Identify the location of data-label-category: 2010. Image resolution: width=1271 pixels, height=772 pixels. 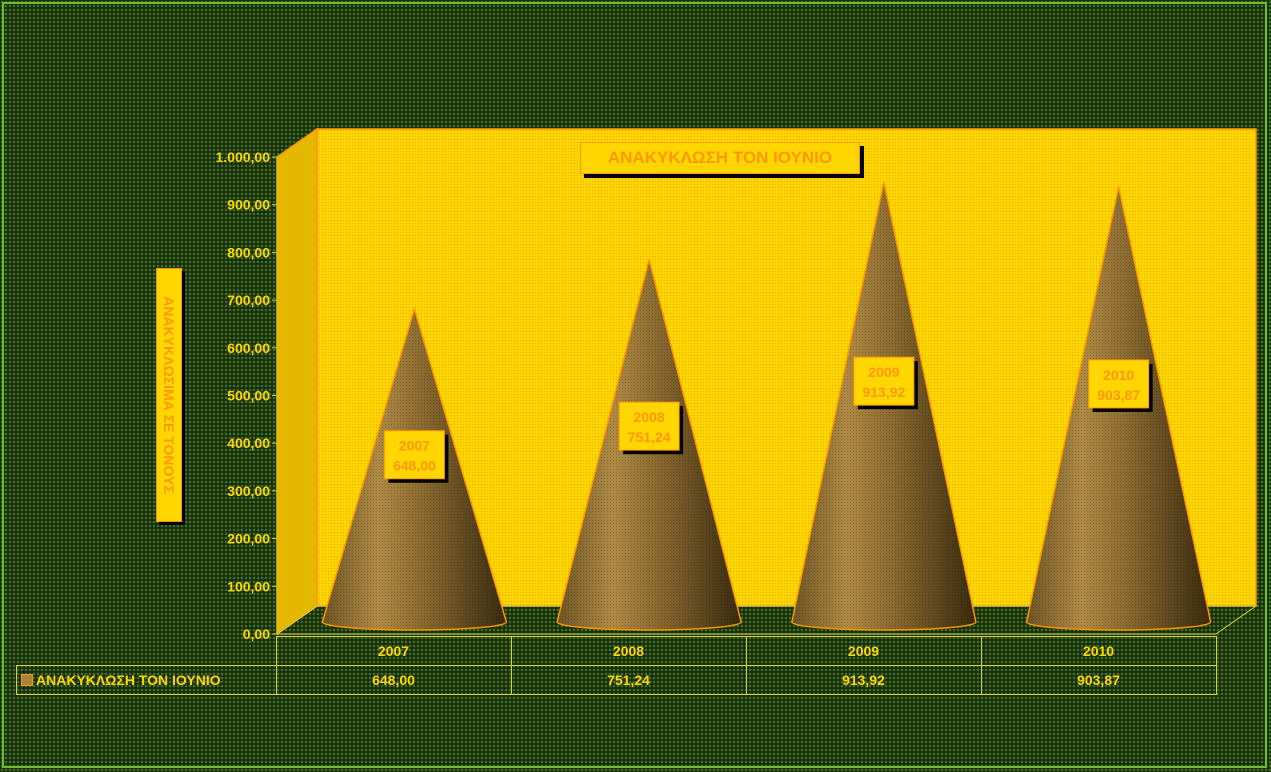
(1118, 375).